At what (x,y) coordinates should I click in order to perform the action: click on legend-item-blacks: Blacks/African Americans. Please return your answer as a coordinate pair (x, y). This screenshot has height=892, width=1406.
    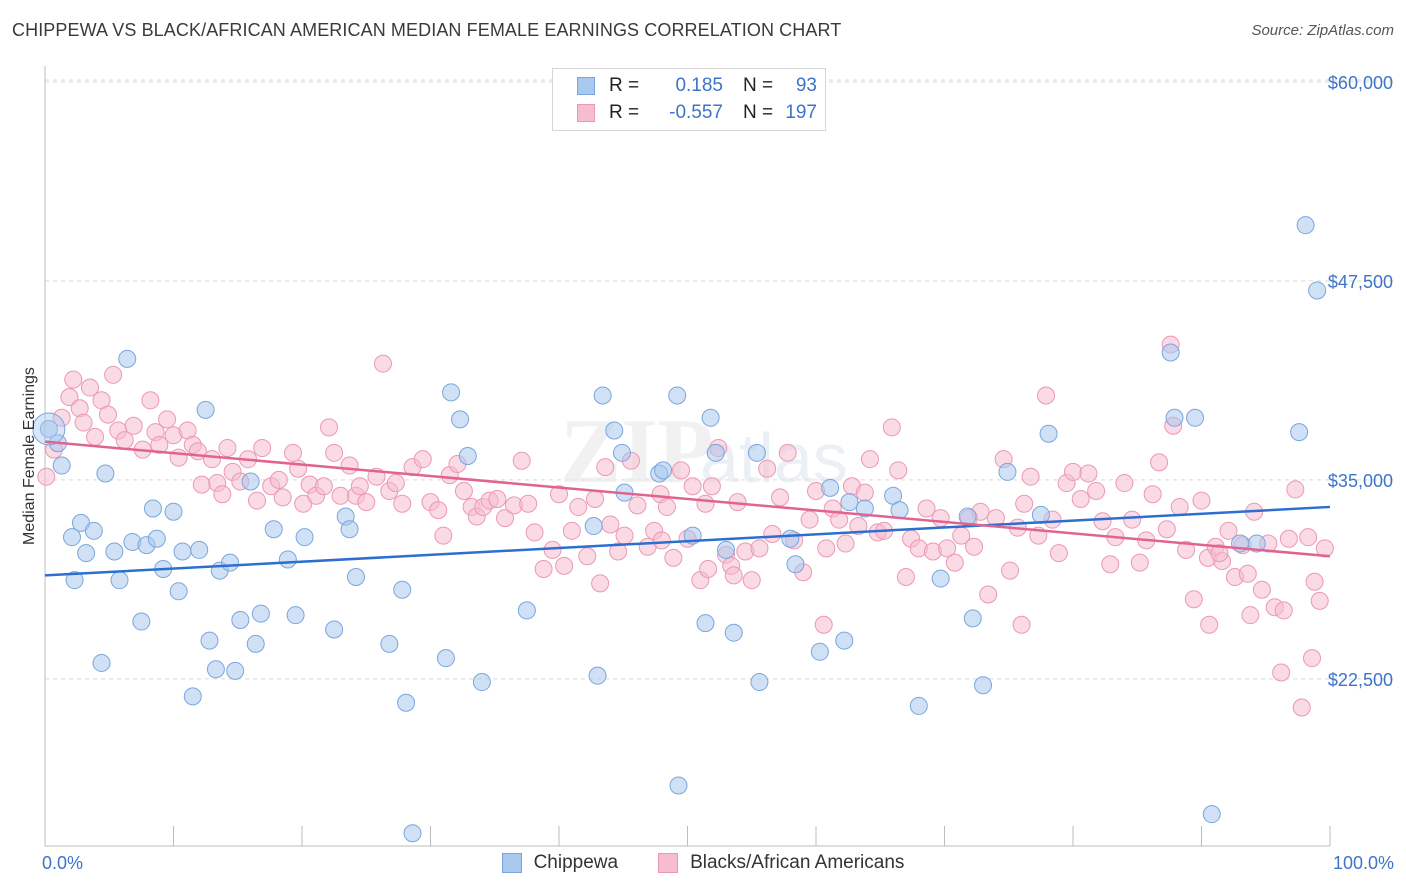
    Looking at the image, I should click on (781, 863).